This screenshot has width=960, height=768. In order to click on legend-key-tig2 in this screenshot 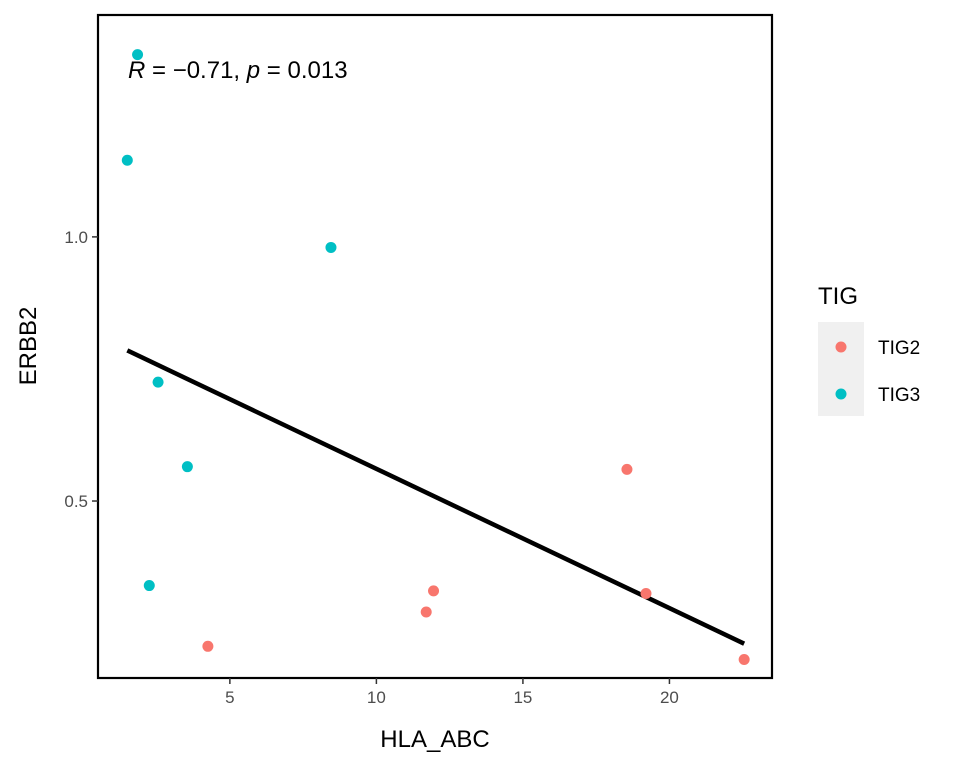, I will do `click(841, 347)`.